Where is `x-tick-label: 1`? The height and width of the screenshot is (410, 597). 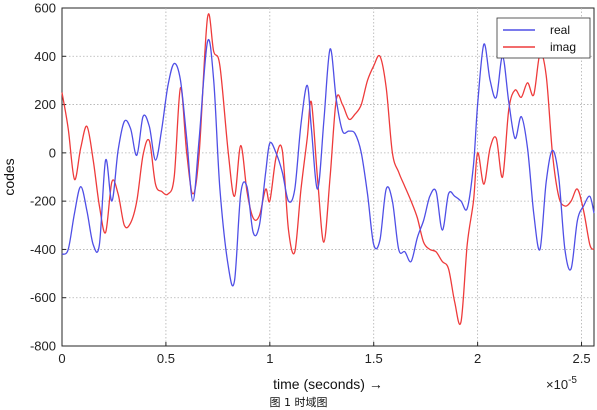
x-tick-label: 1 is located at coordinates (269, 358).